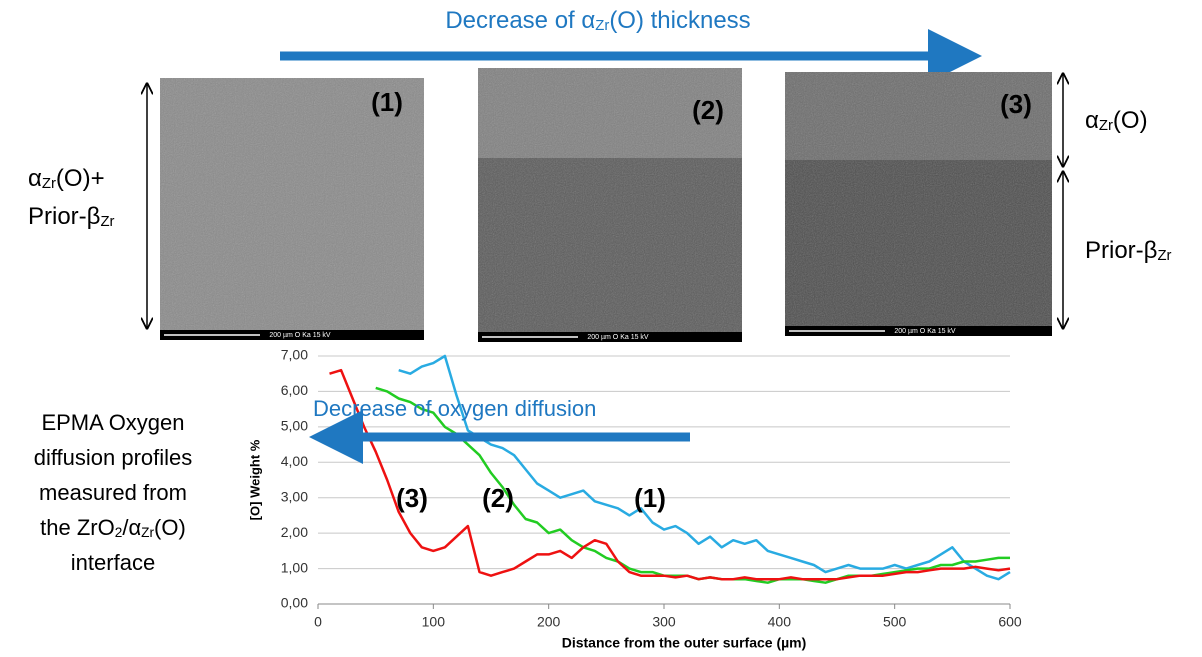 This screenshot has width=1202, height=657. I want to click on left-label: αZr(O)+, so click(66, 178).